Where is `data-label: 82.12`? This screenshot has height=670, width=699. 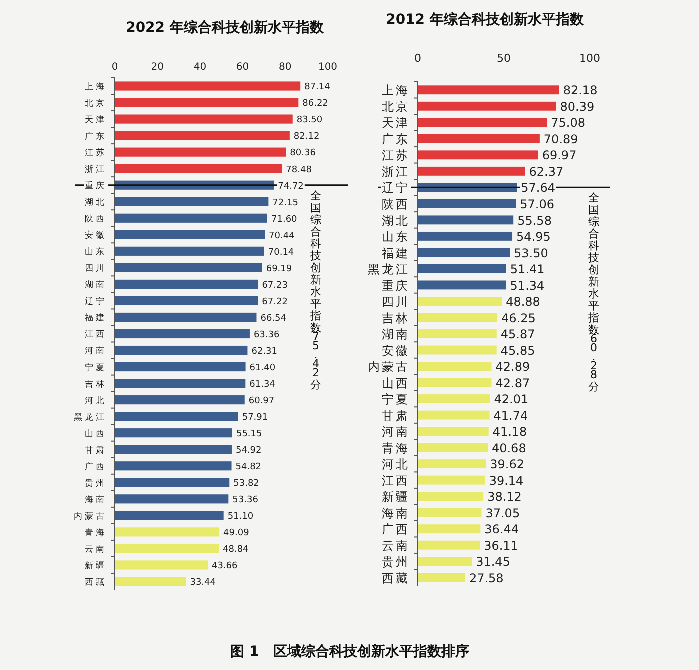 data-label: 82.12 is located at coordinates (307, 137).